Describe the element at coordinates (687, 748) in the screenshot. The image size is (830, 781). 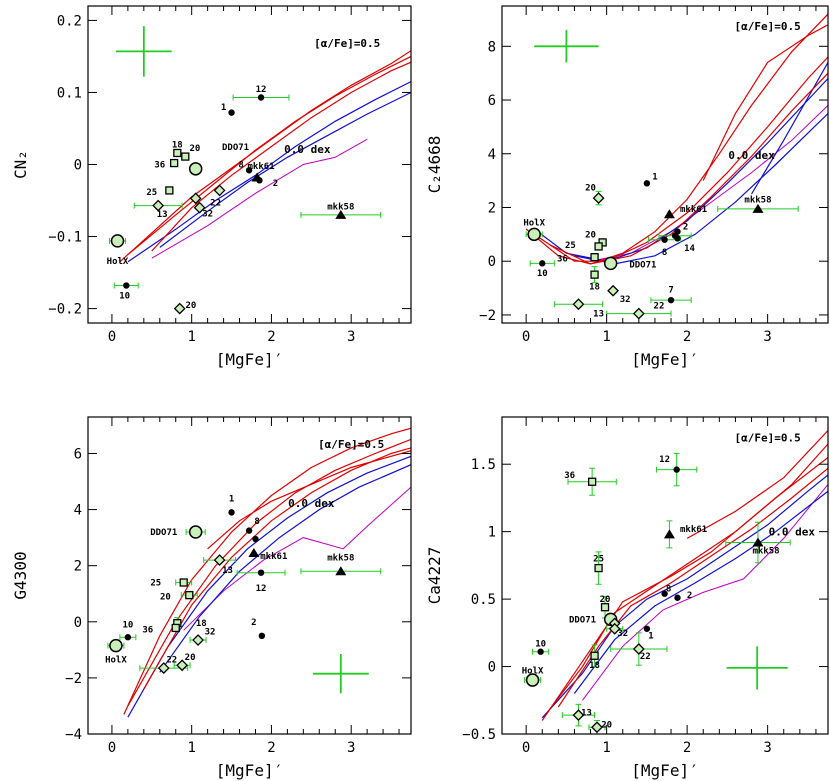
I see `x-tick-label: 2` at that location.